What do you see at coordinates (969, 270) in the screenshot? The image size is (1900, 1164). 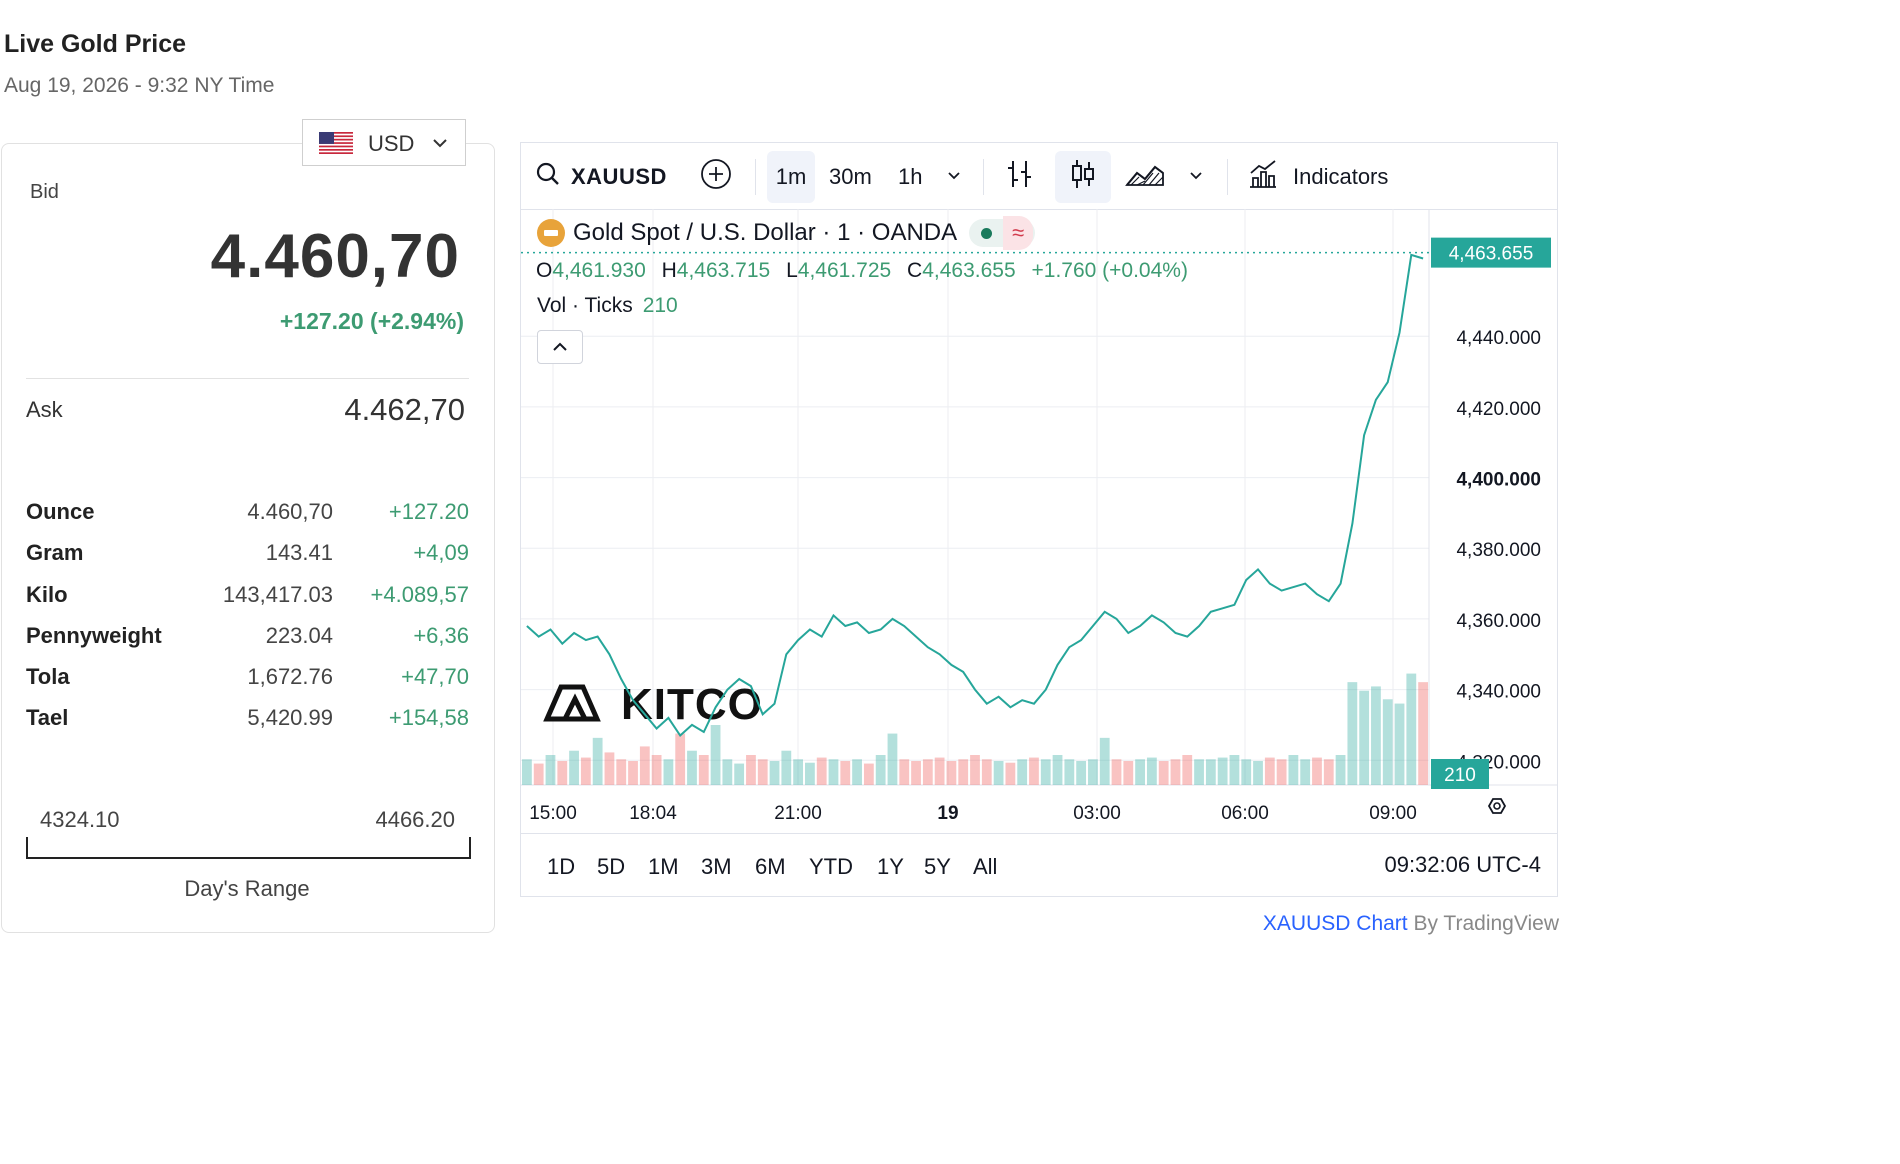 I see `close-value: 4,463.655` at bounding box center [969, 270].